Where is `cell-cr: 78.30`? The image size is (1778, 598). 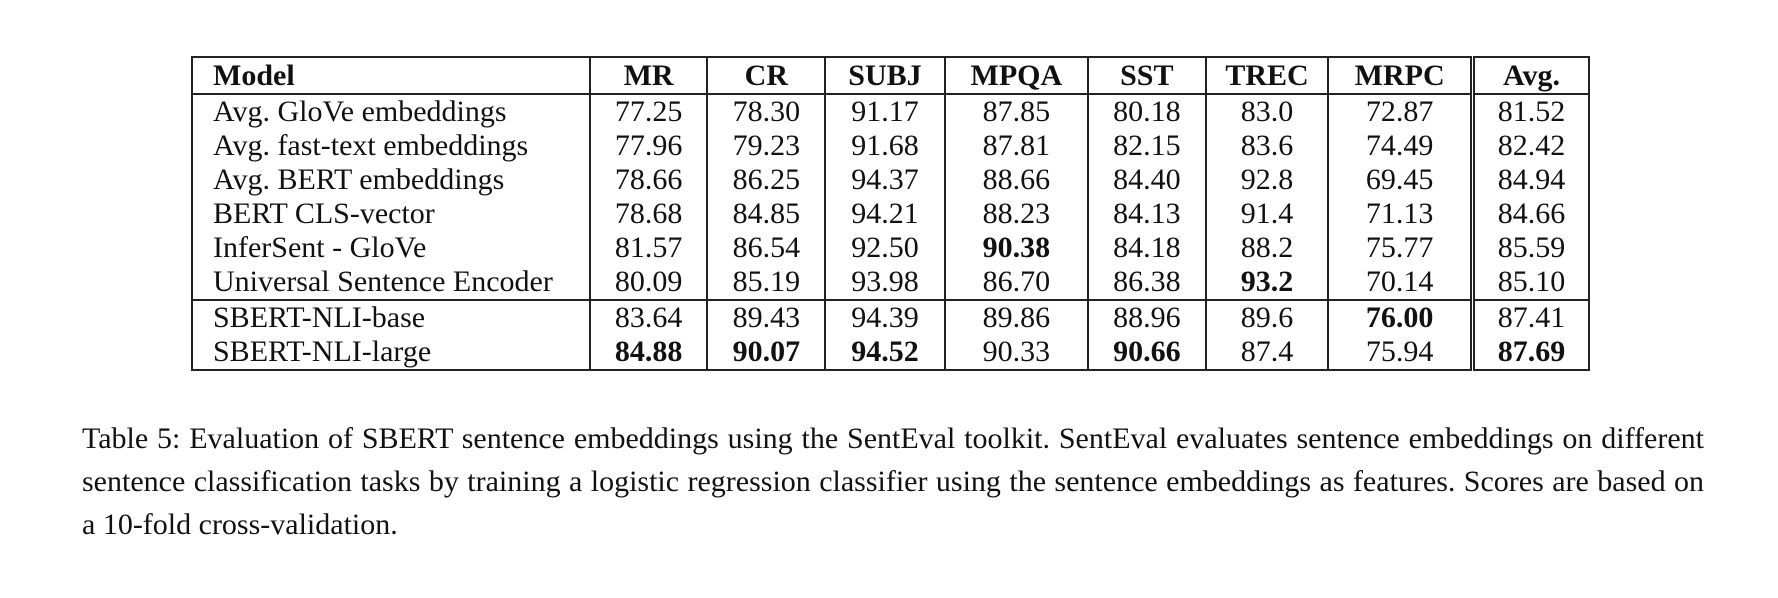 cell-cr: 78.30 is located at coordinates (766, 111).